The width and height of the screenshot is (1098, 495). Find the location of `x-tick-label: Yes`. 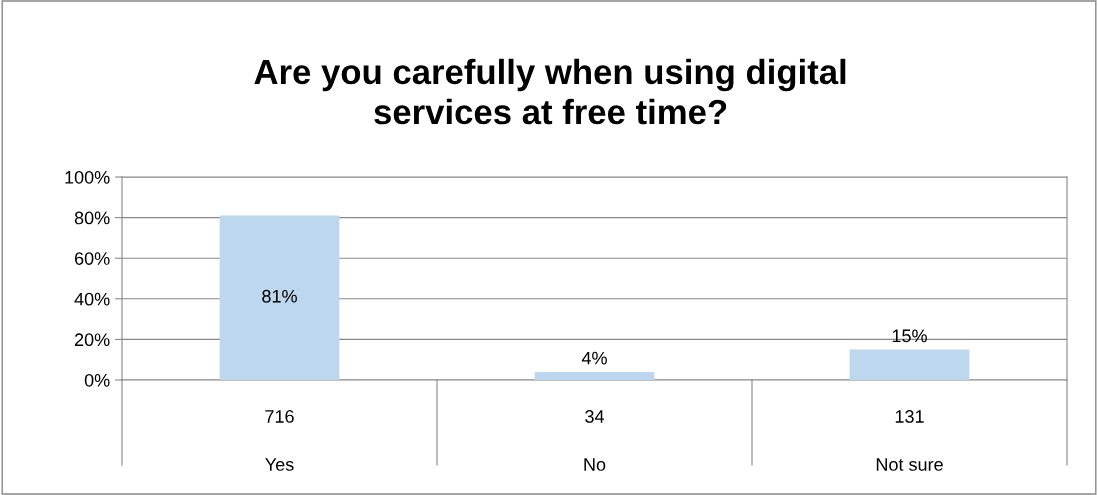

x-tick-label: Yes is located at coordinates (279, 464).